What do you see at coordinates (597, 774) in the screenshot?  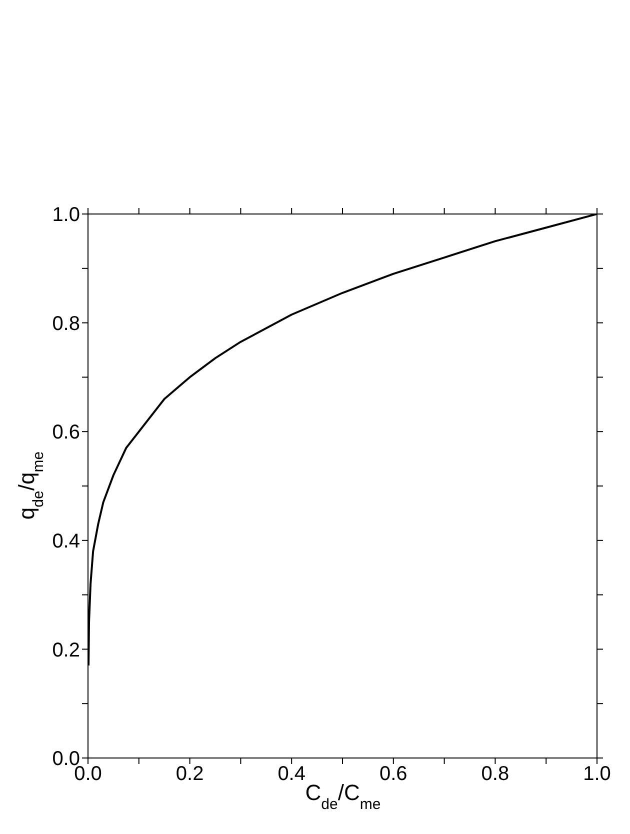 I see `x-tick-label: 1.0` at bounding box center [597, 774].